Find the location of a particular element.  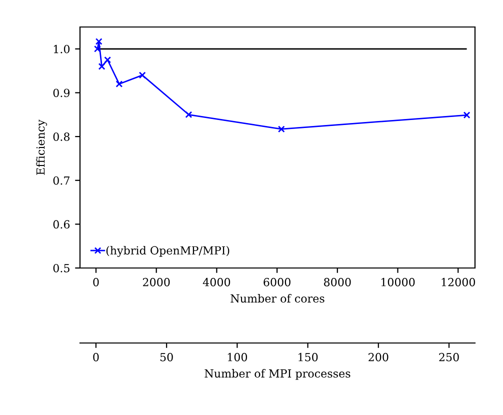

x-tick-label: 8000 is located at coordinates (337, 282).